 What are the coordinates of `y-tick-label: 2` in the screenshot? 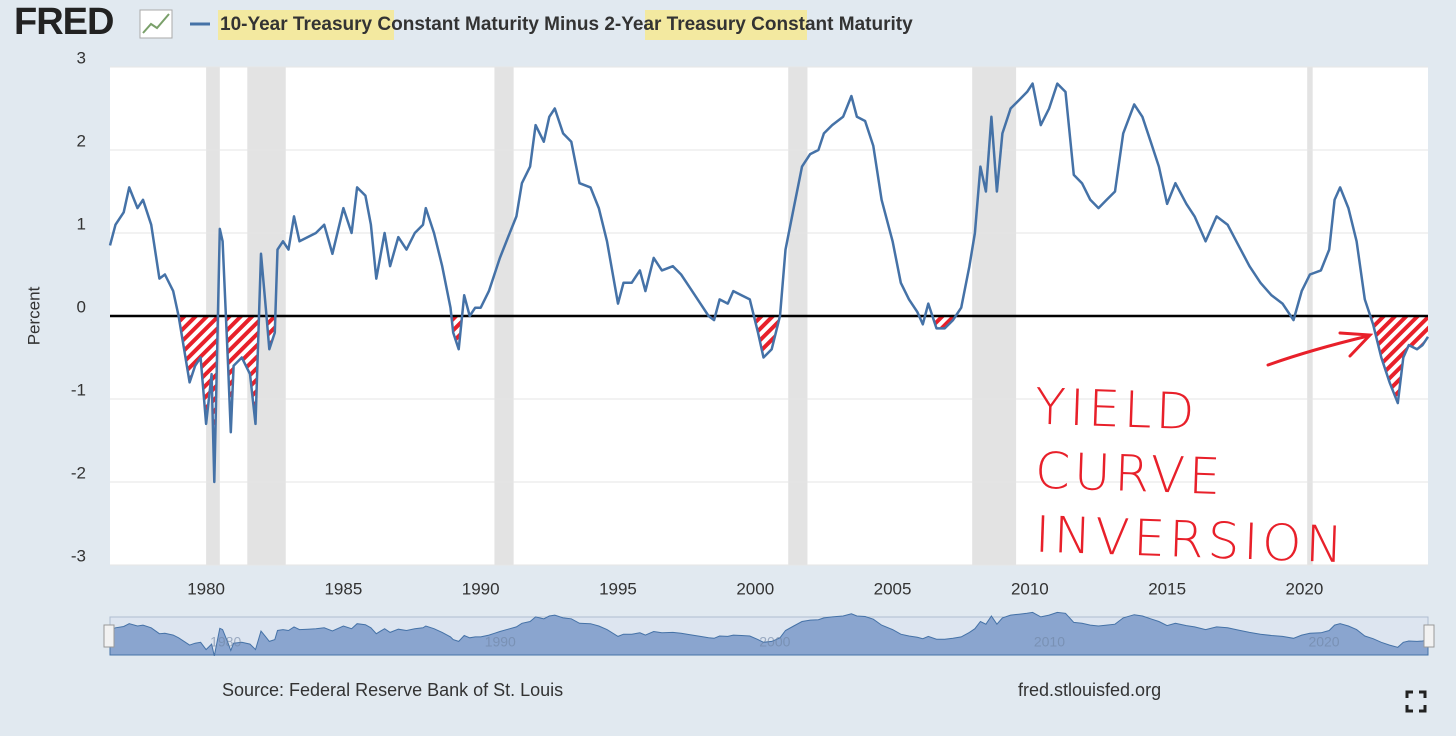 It's located at (81, 140).